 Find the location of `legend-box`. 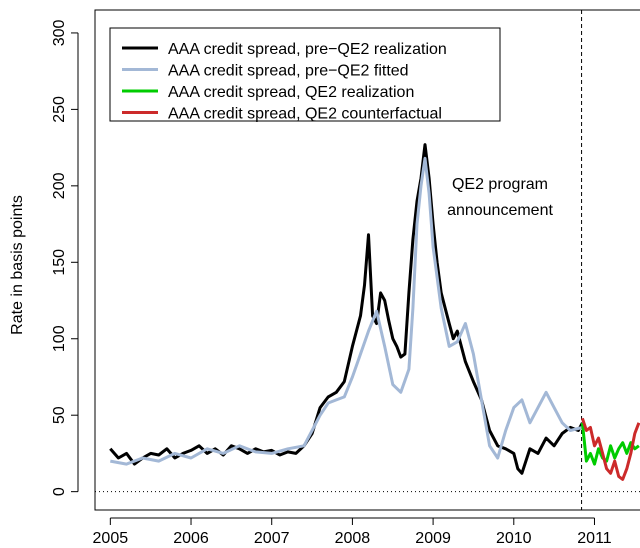

legend-box is located at coordinates (305, 74).